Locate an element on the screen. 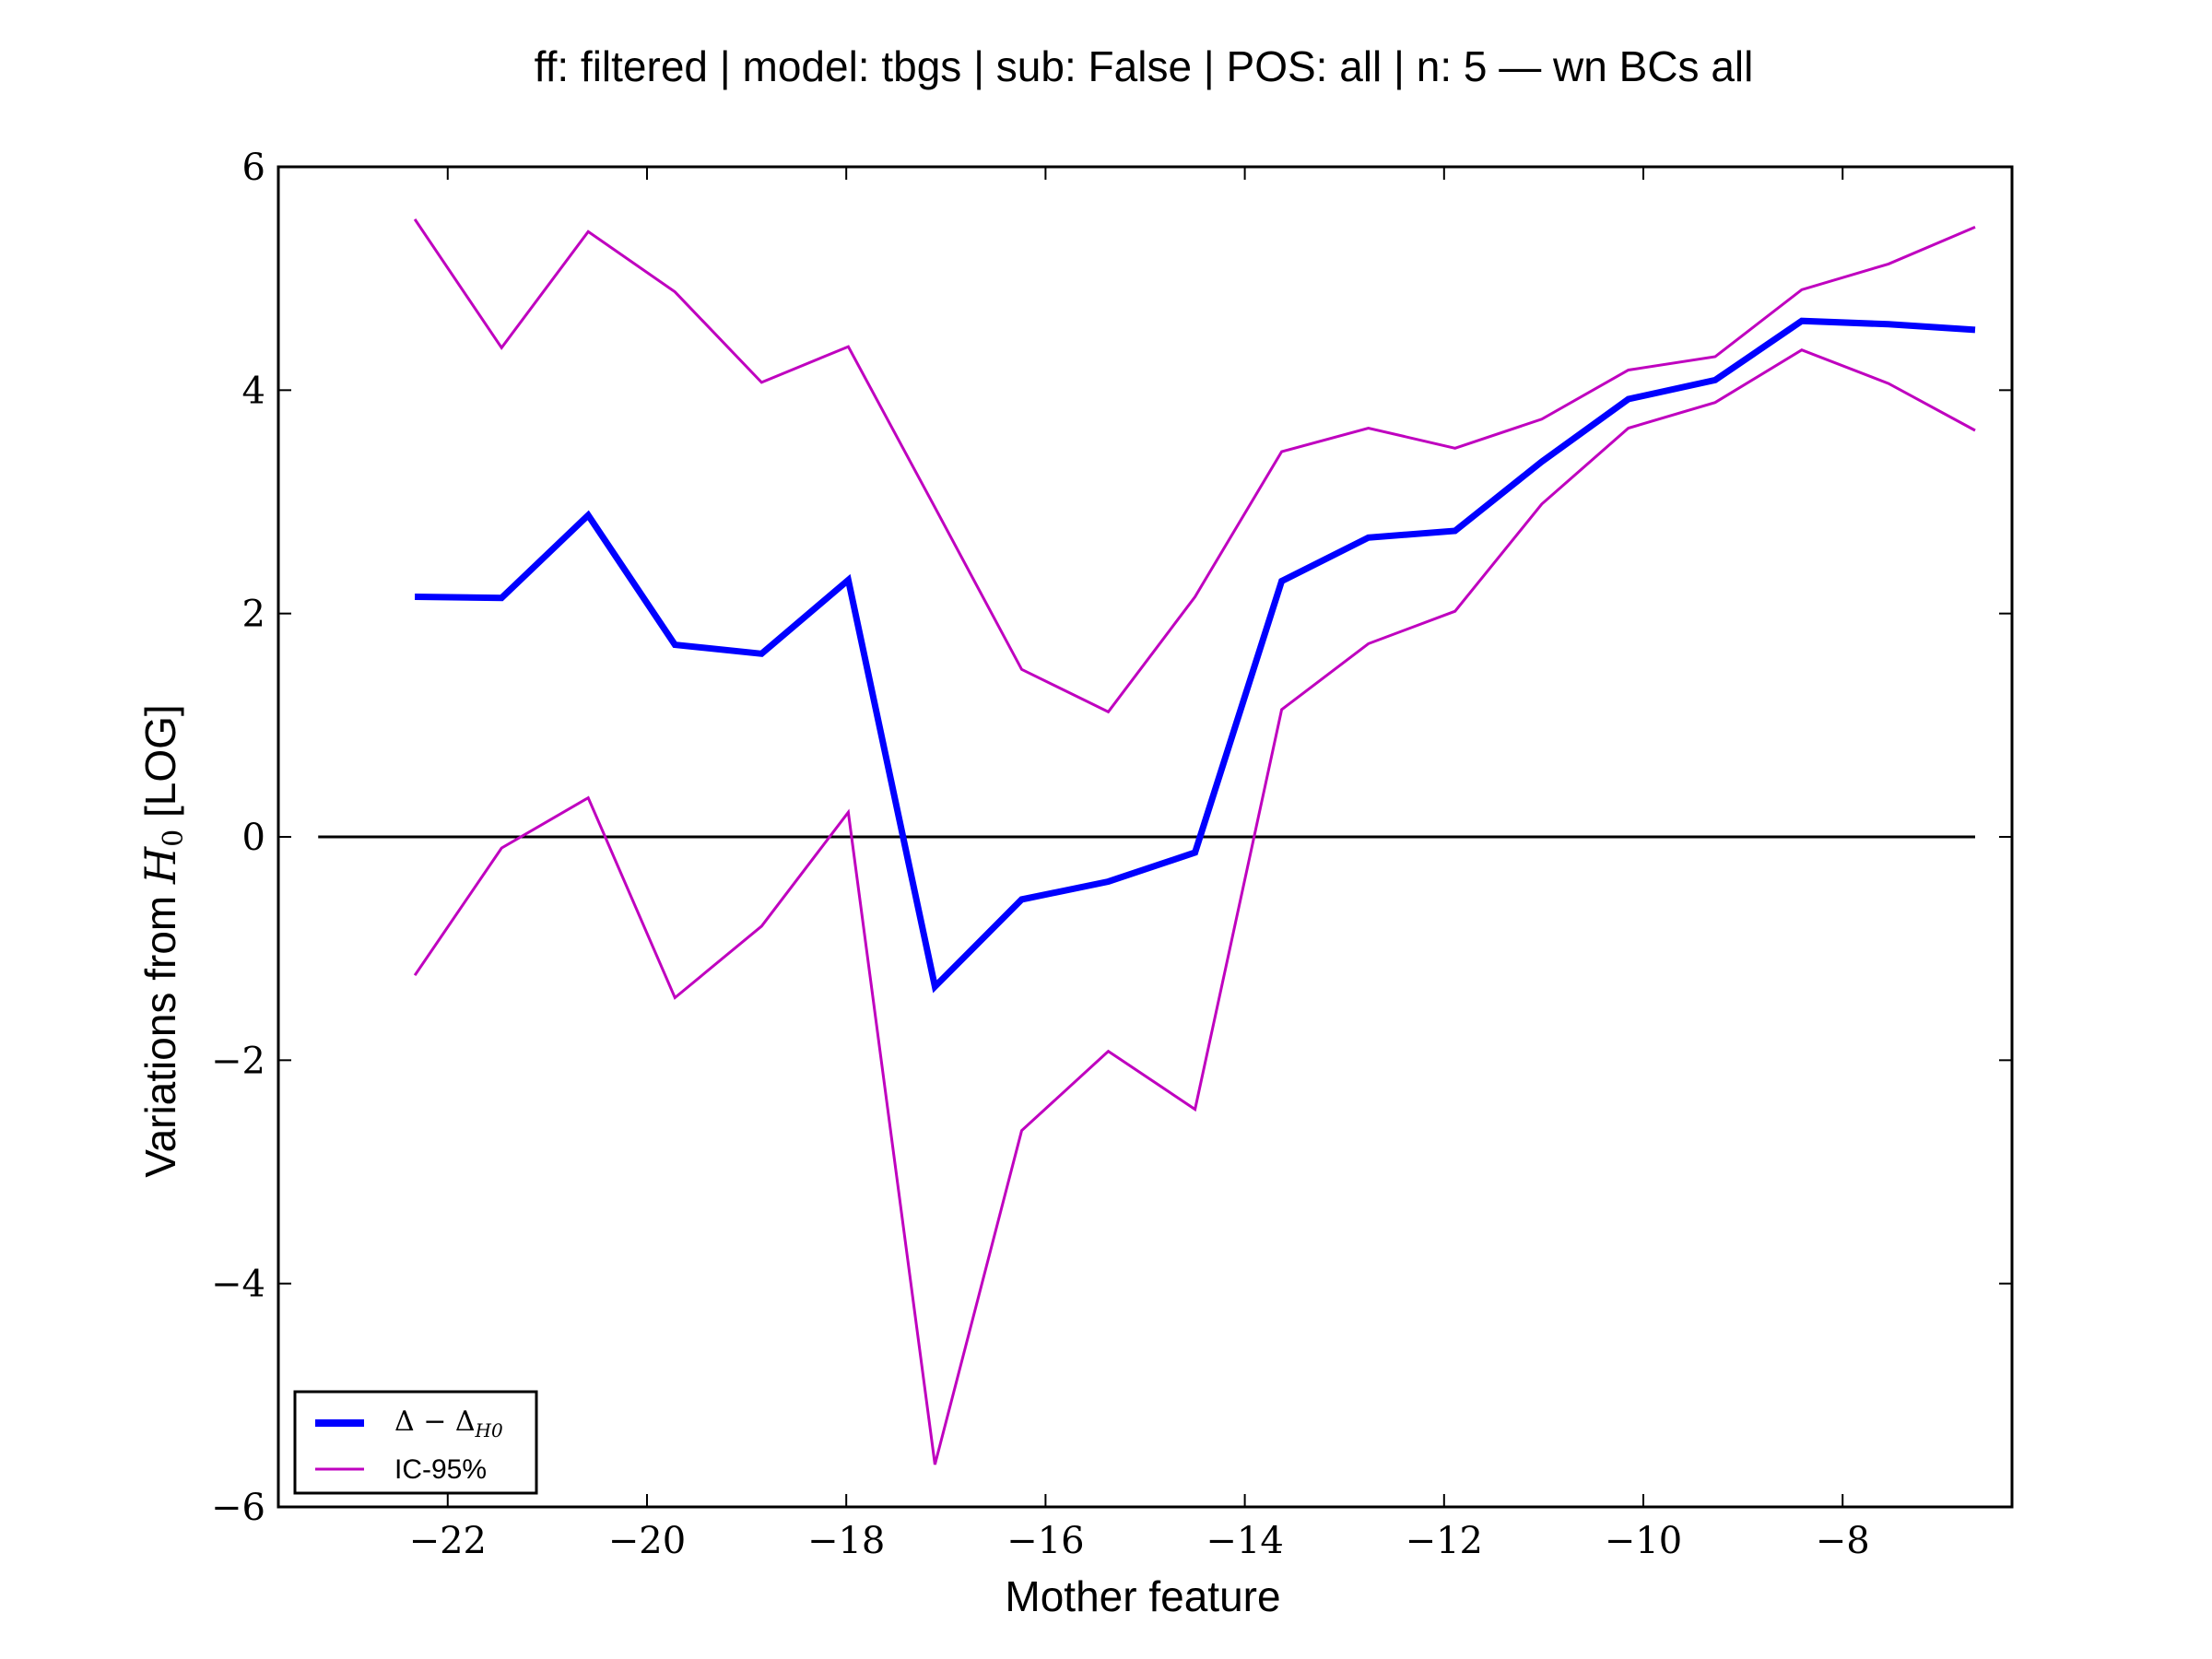  y-tick-label: 2 is located at coordinates (253, 615).